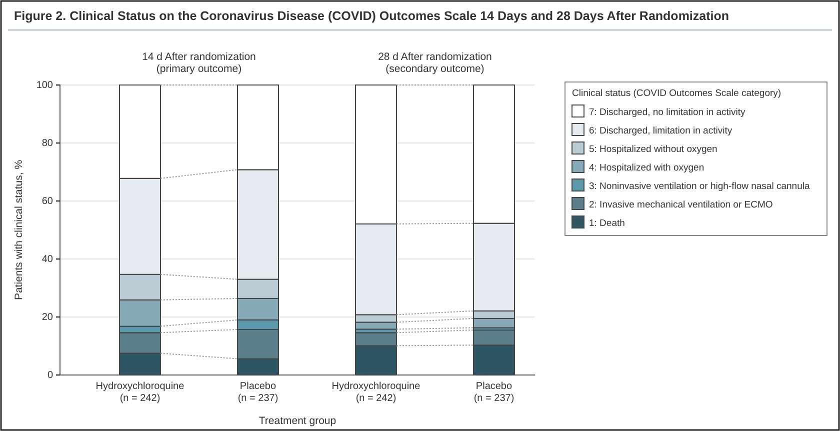 The height and width of the screenshot is (431, 840). What do you see at coordinates (199, 63) in the screenshot?
I see `text: 14 d After randomization (primary outcome)` at bounding box center [199, 63].